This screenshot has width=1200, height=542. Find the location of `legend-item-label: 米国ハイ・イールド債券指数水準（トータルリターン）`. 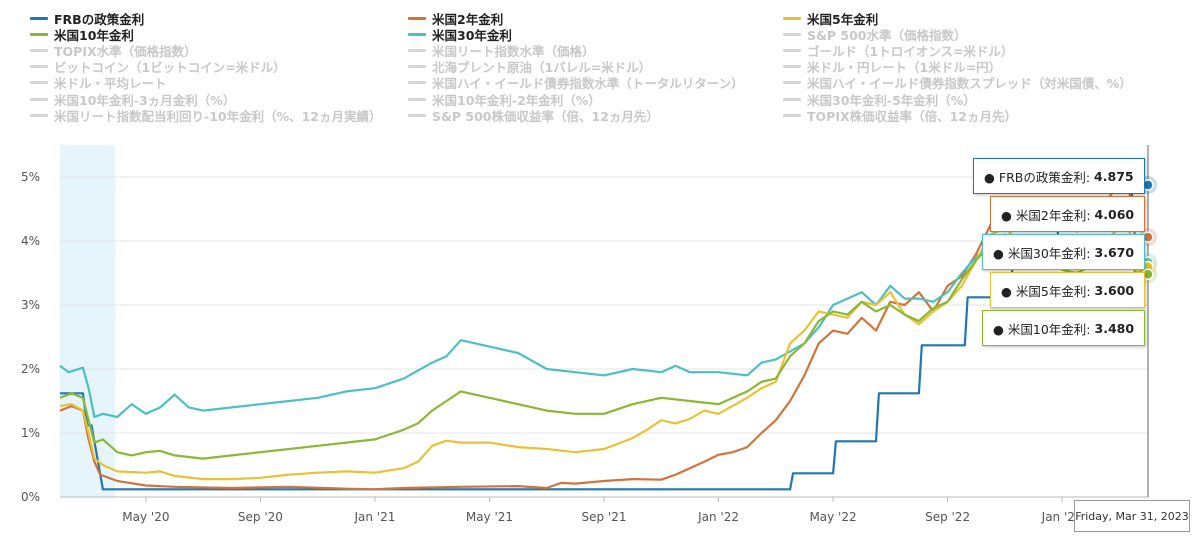

legend-item-label: 米国ハイ・イールド債券指数水準（トータルリターン） is located at coordinates (588, 84).